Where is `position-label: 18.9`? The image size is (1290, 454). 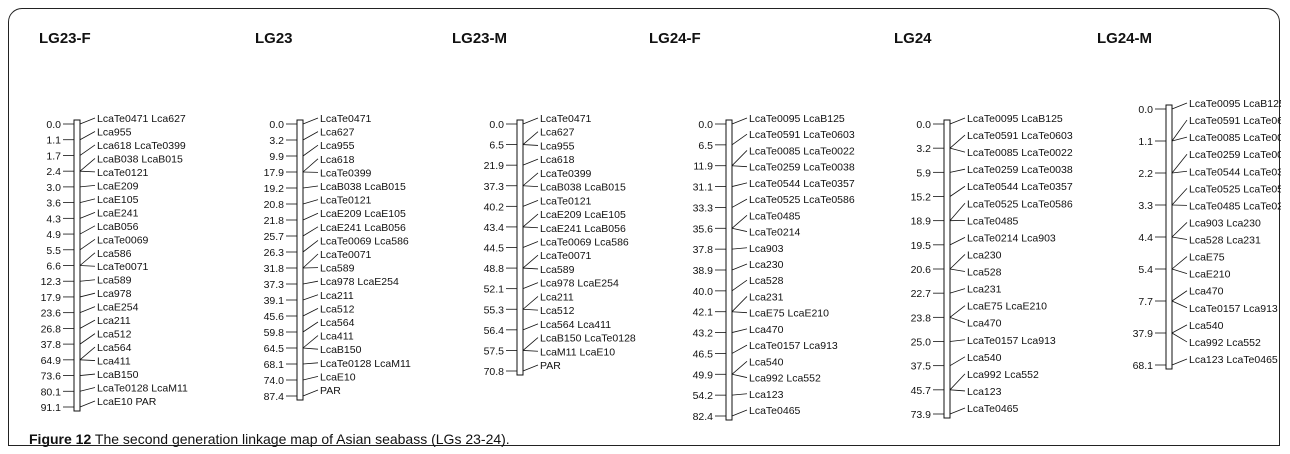 position-label: 18.9 is located at coordinates (921, 222).